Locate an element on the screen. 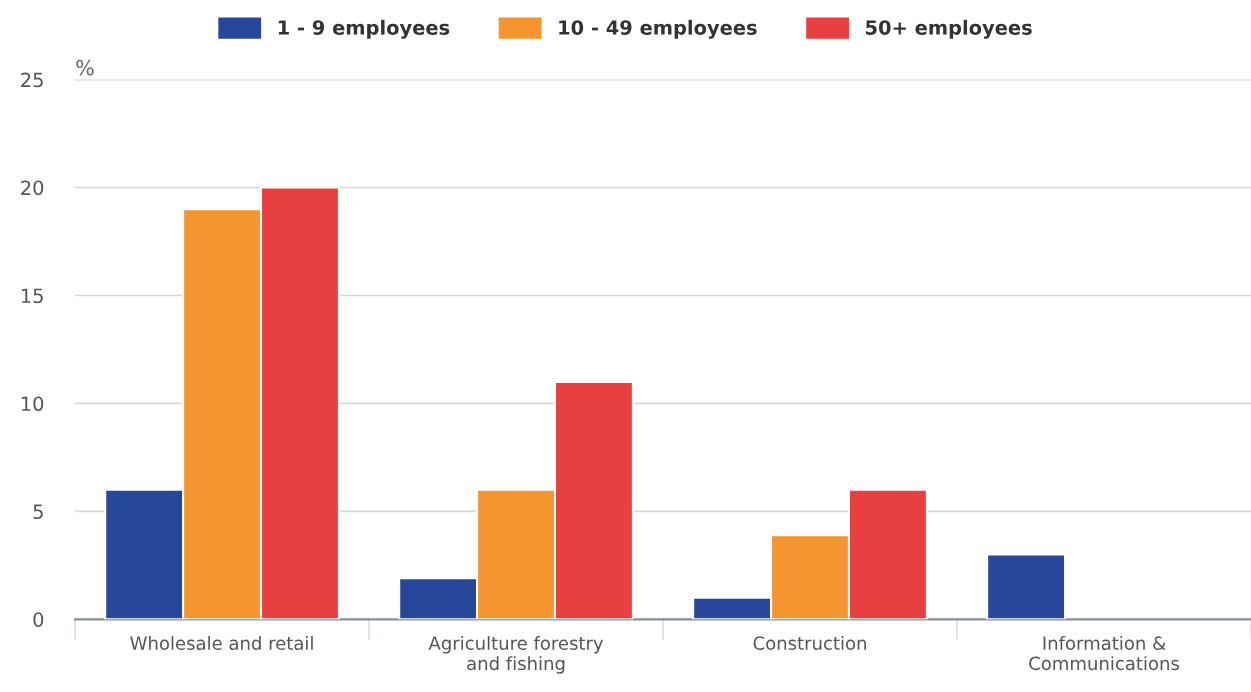  y-tick-label: 20 is located at coordinates (32, 188).